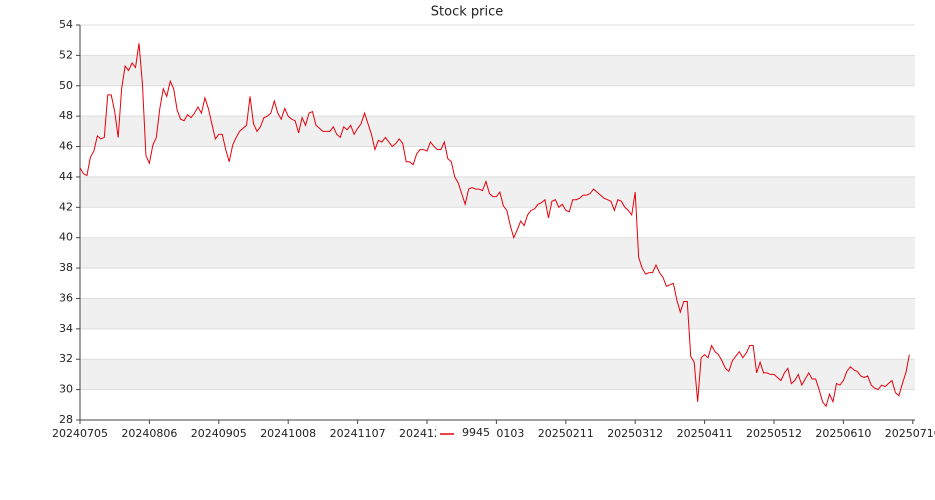  I want to click on y-tick-label: 44, so click(66, 176).